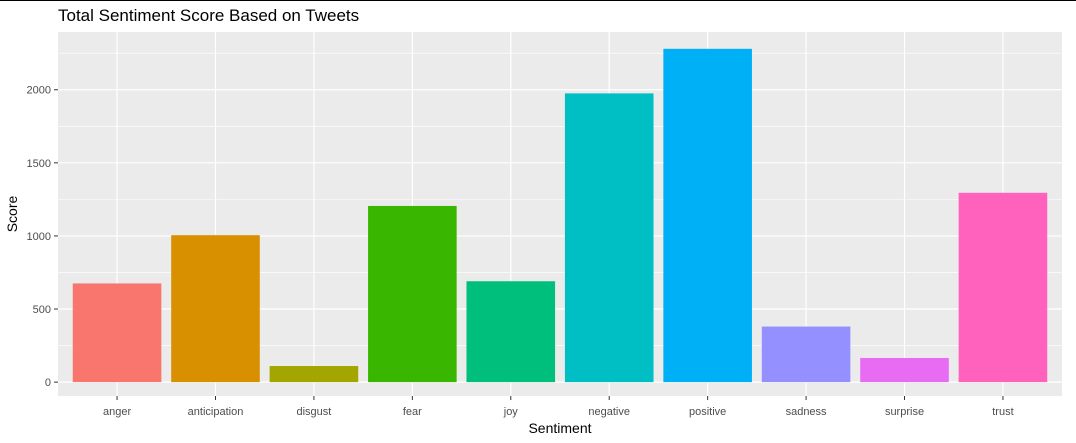 Image resolution: width=1076 pixels, height=443 pixels. I want to click on x-tick-label: positive, so click(707, 412).